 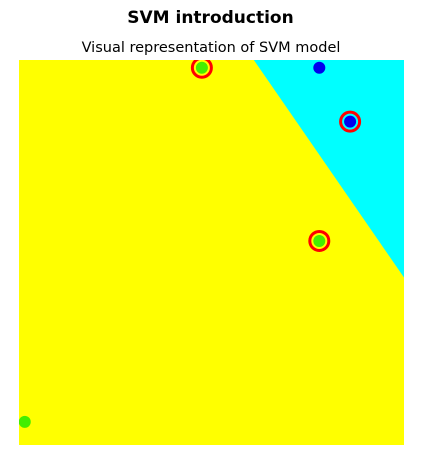 I want to click on axes-title: Visual representation of SVM model, so click(x=211, y=48).